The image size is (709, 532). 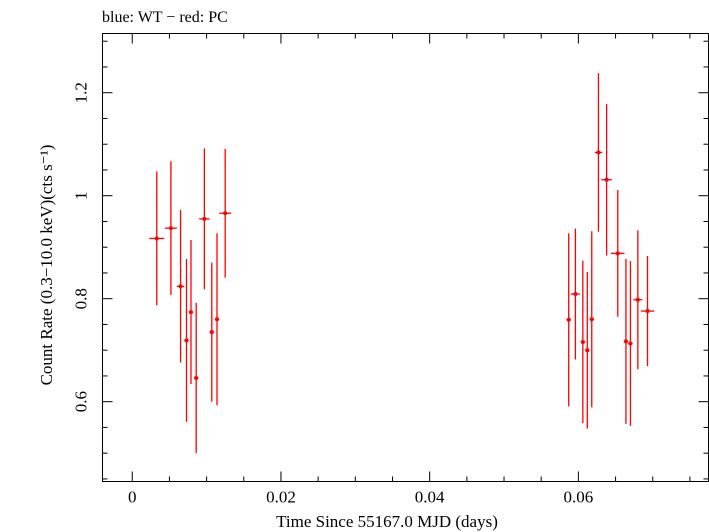 I want to click on y-tick-label: 0.6, so click(x=81, y=401).